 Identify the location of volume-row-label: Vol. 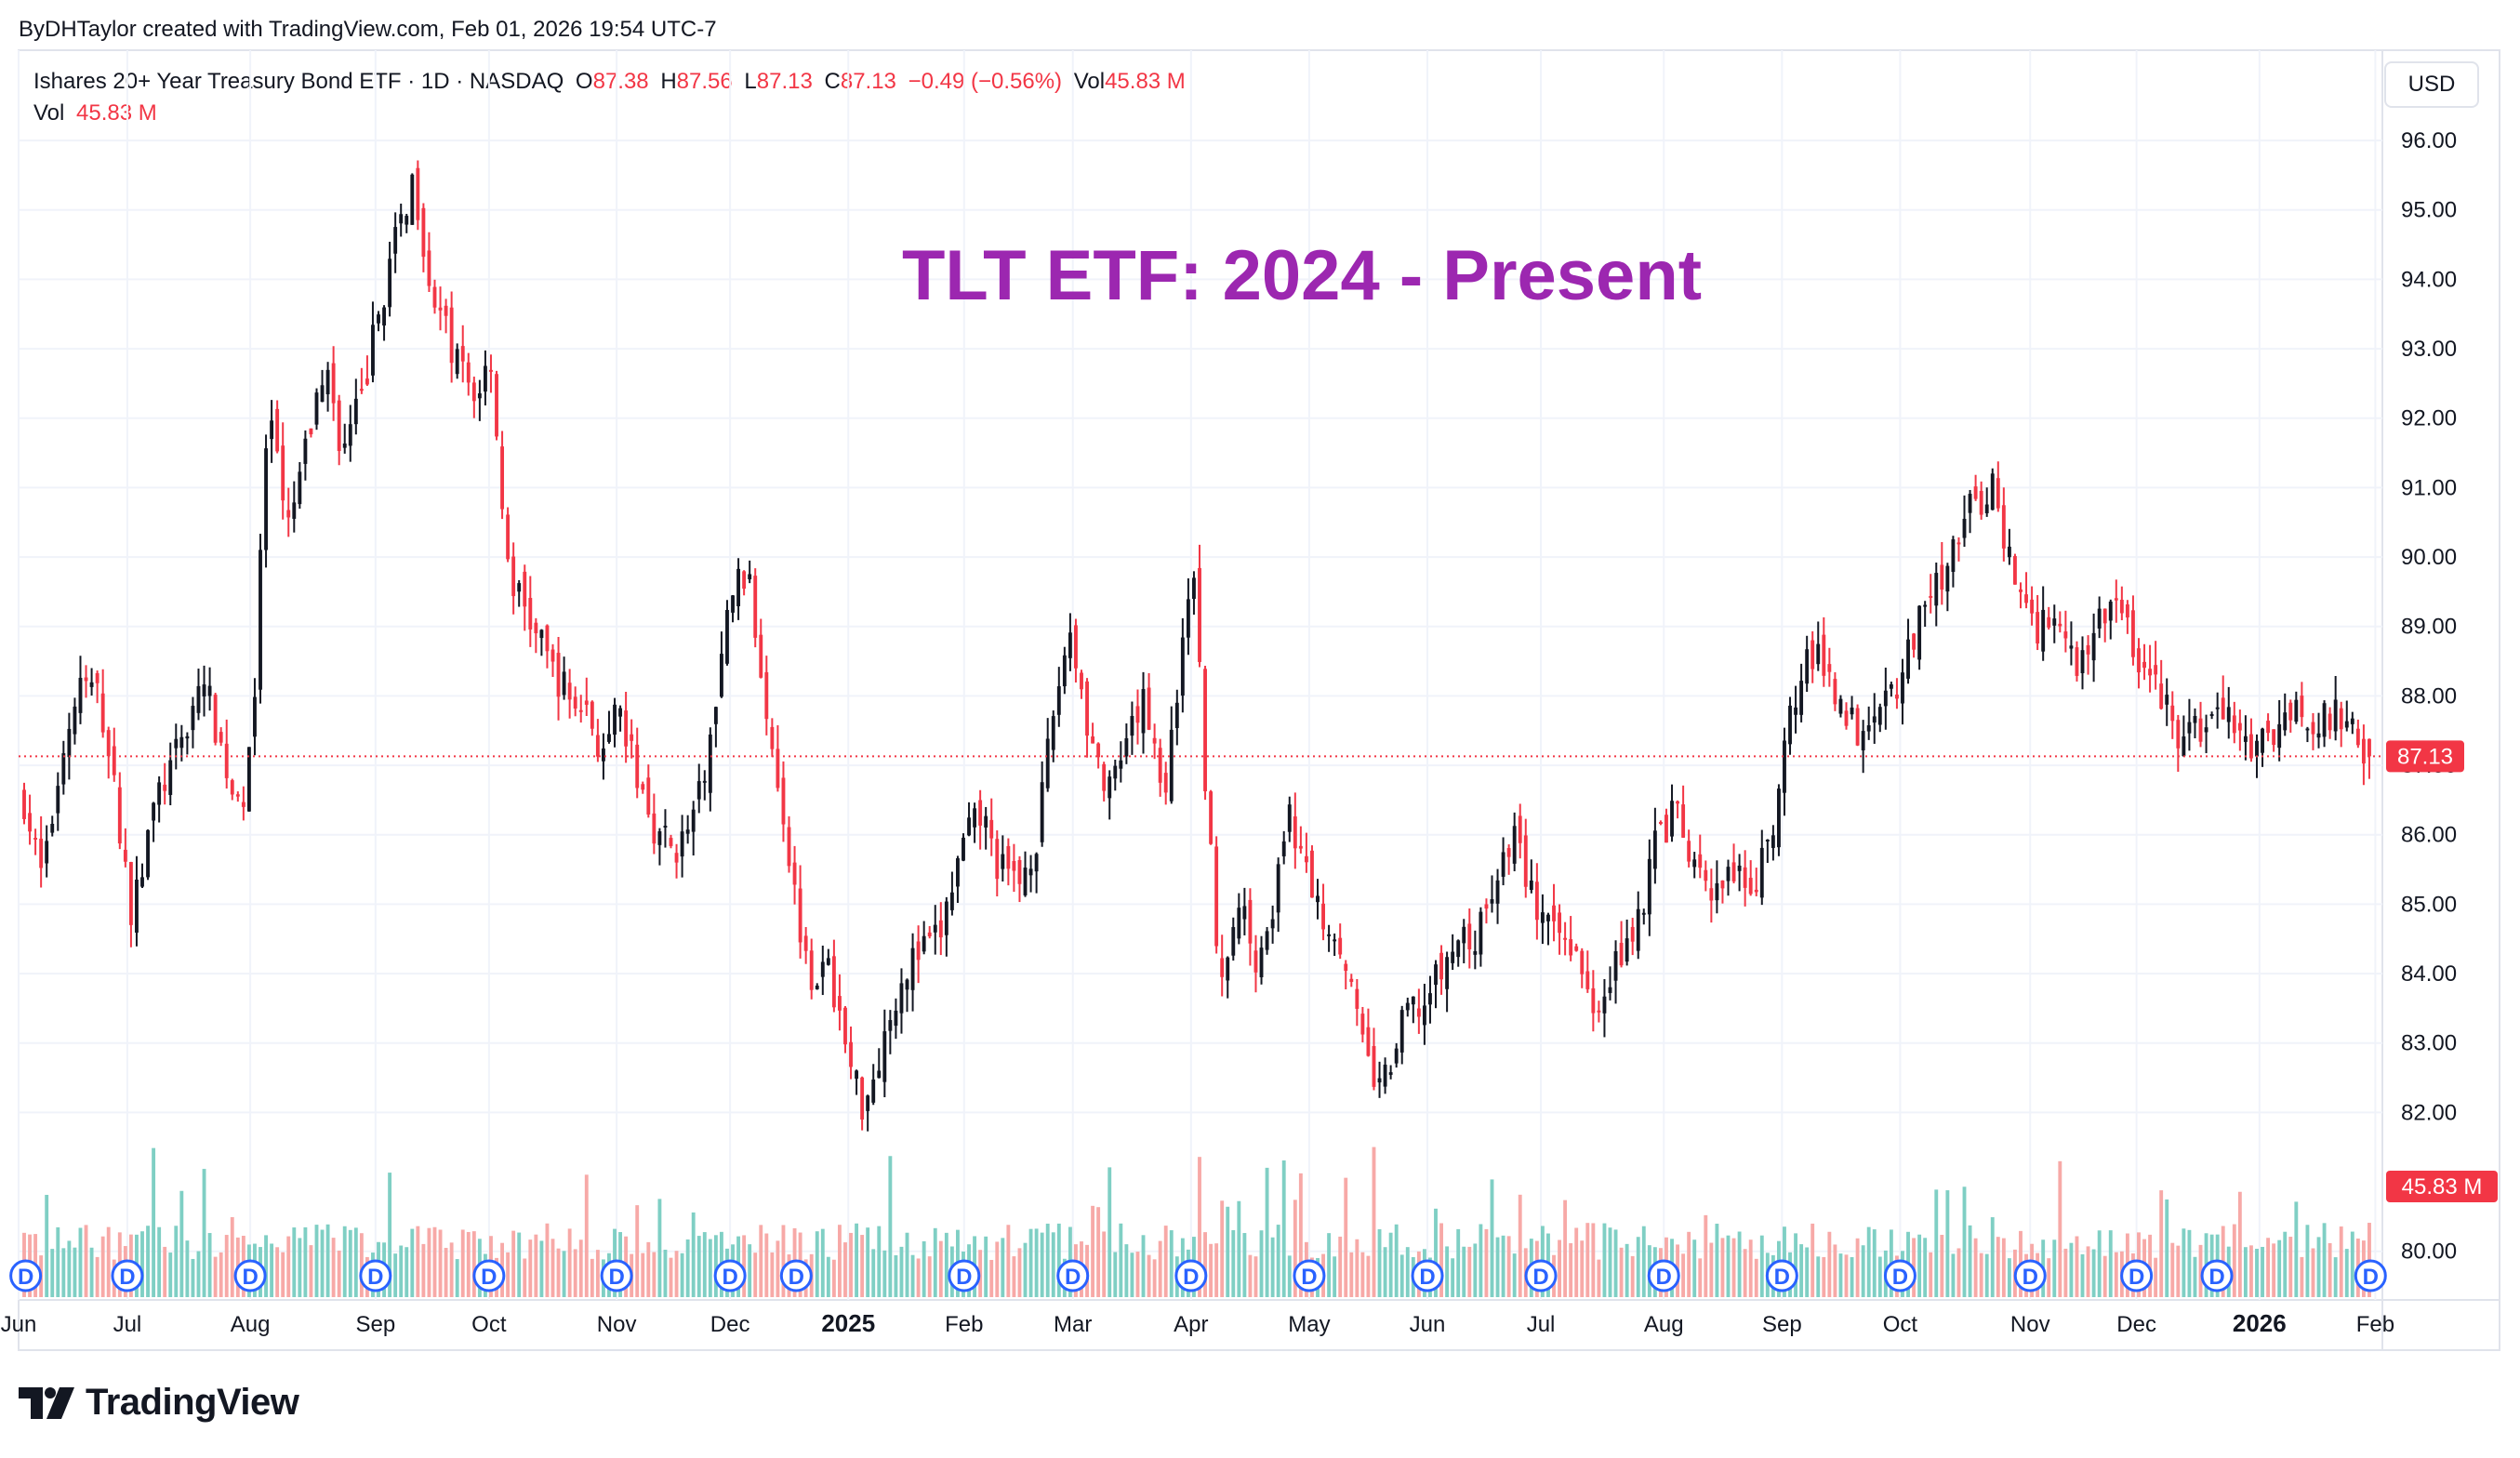
(49, 113).